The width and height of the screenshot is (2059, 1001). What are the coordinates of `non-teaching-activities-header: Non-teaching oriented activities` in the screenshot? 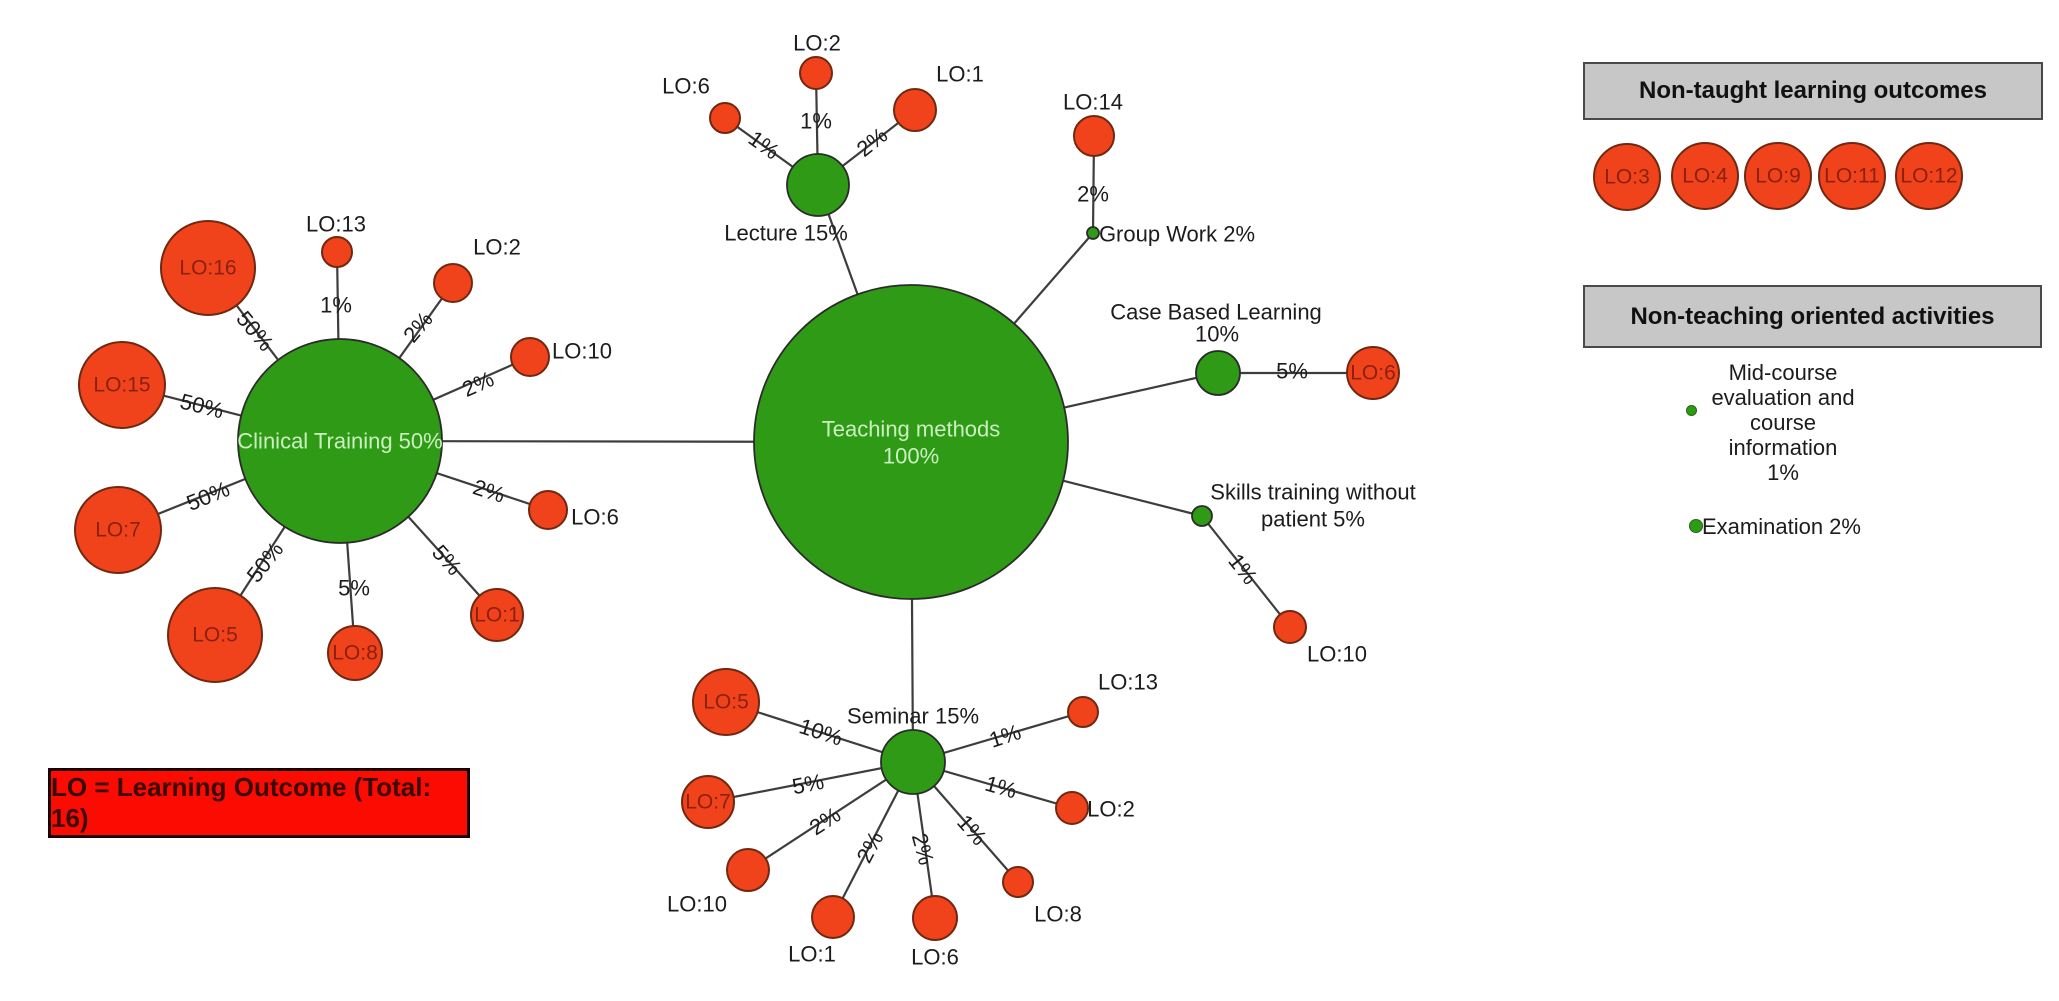 It's located at (1812, 316).